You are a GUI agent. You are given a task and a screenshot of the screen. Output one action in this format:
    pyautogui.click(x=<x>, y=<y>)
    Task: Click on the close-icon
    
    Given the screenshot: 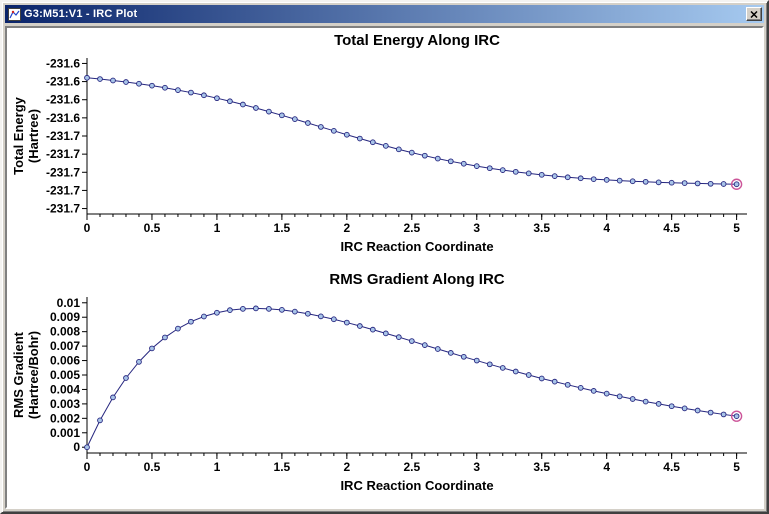 What is the action you would take?
    pyautogui.click(x=754, y=14)
    